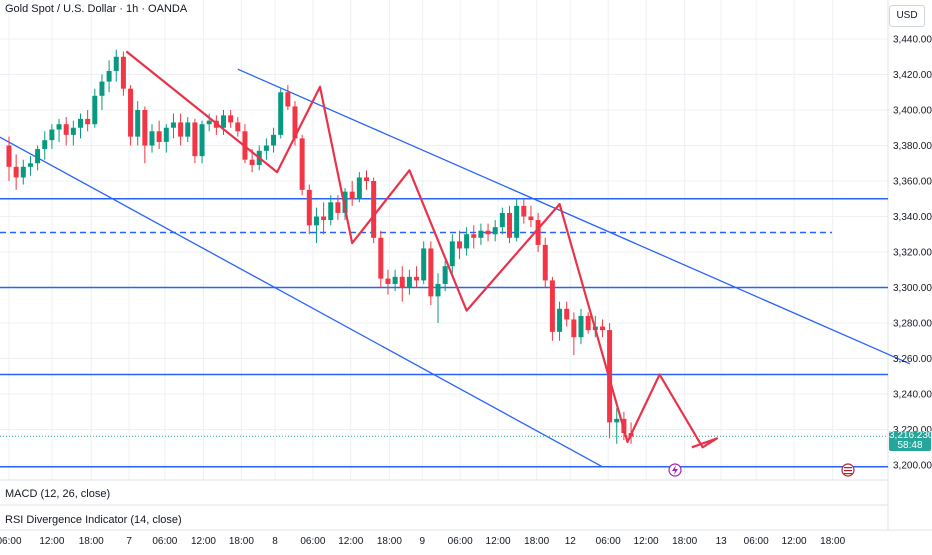  What do you see at coordinates (275, 541) in the screenshot?
I see `time-tick-label: 8` at bounding box center [275, 541].